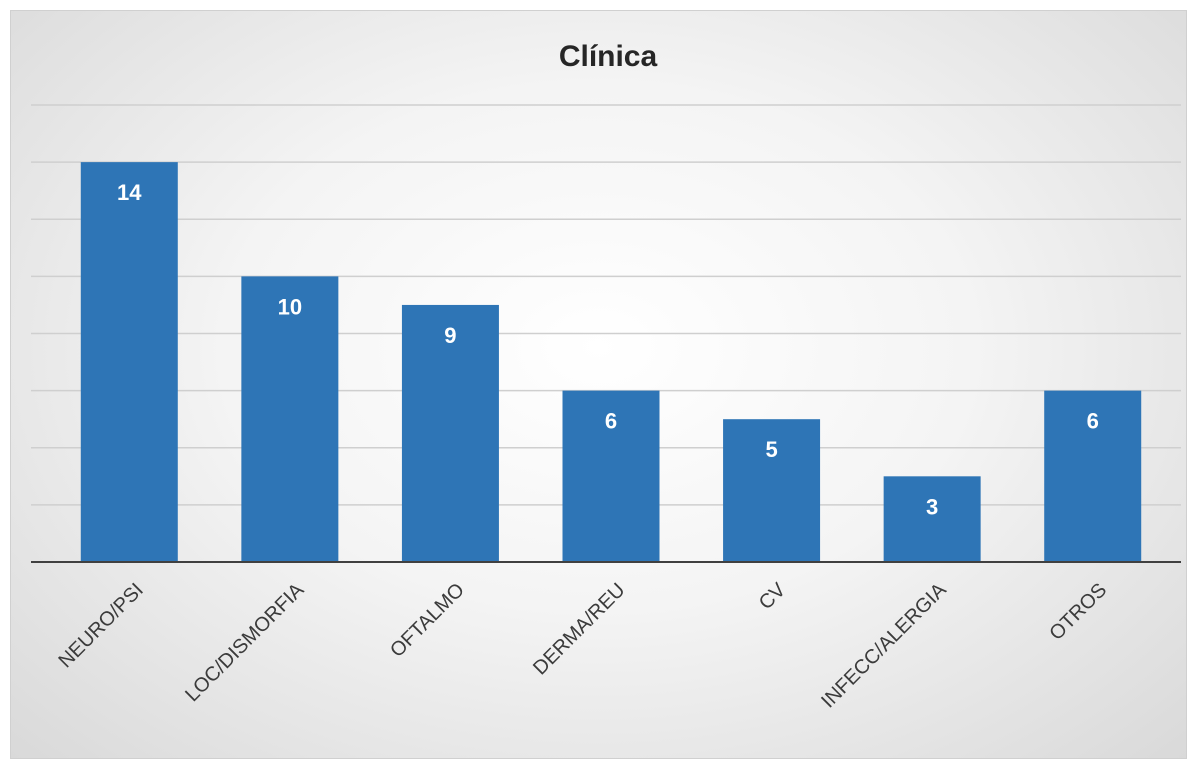 The height and width of the screenshot is (769, 1197). Describe the element at coordinates (932, 506) in the screenshot. I see `data-label: 3` at that location.